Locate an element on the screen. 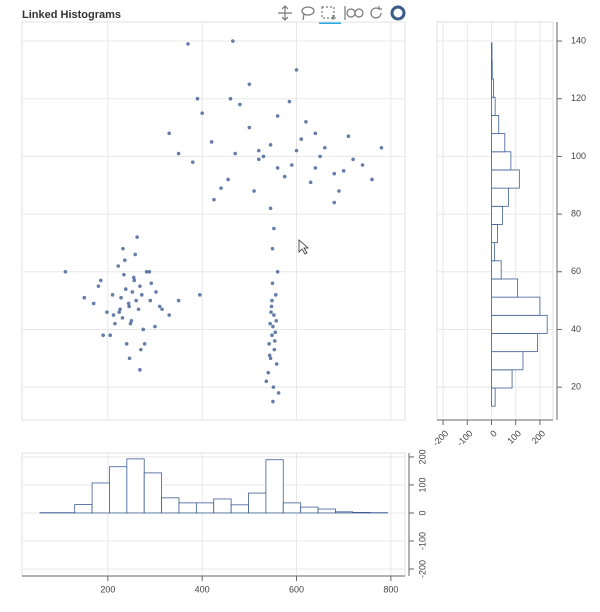  bokeh-logo is located at coordinates (398, 13).